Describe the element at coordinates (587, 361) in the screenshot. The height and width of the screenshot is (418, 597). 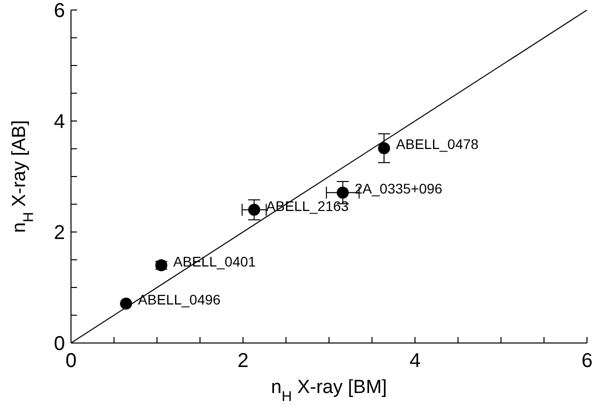
I see `x-tick-label: 6` at that location.